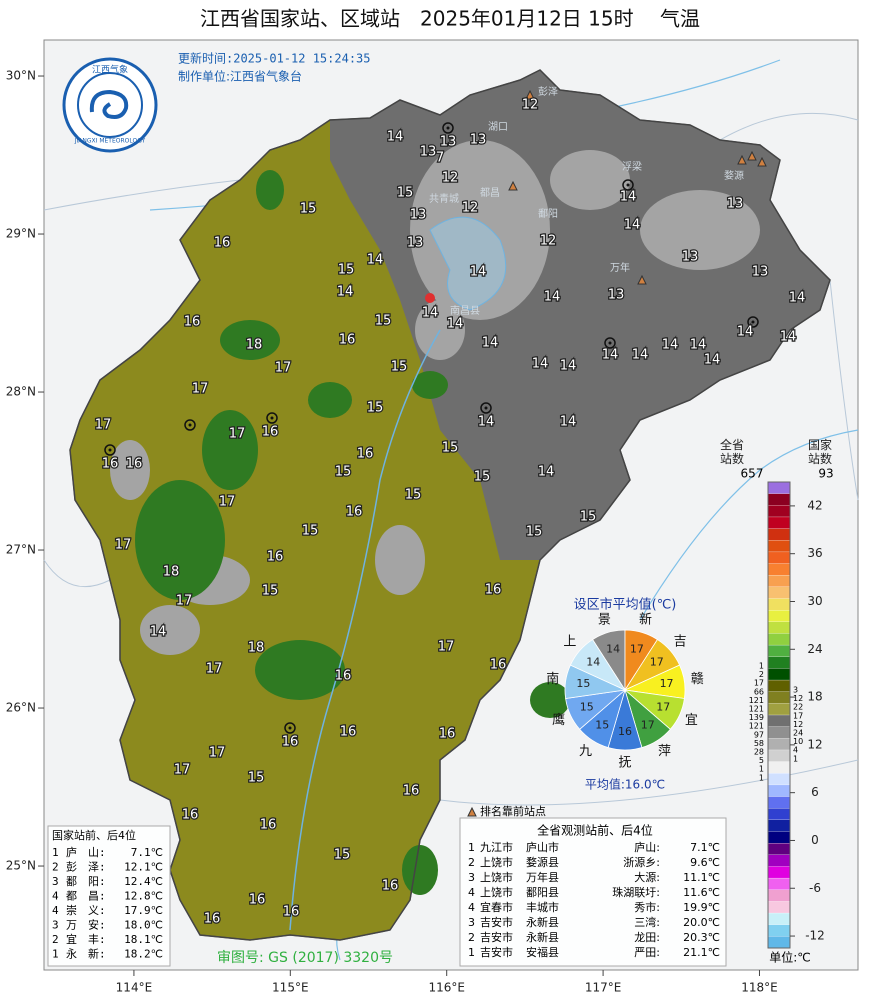 Image resolution: width=884 pixels, height=1000 pixels. What do you see at coordinates (513, 811) in the screenshot?
I see `rank-legend: 排名靠前站点` at bounding box center [513, 811].